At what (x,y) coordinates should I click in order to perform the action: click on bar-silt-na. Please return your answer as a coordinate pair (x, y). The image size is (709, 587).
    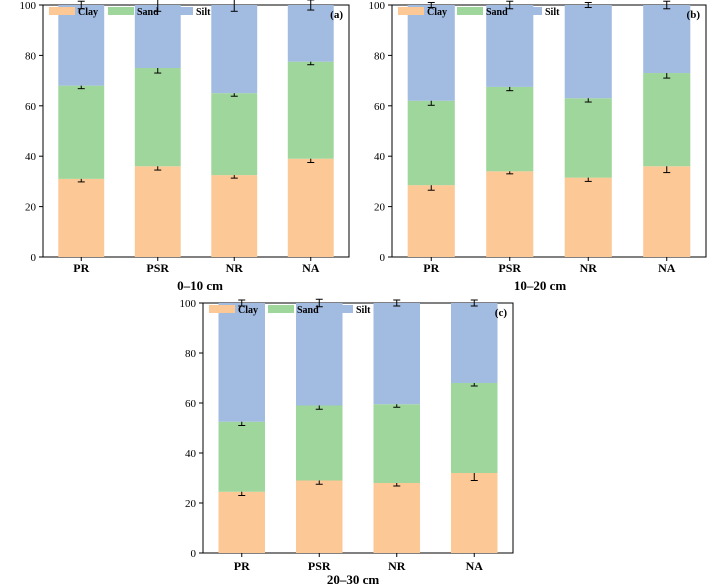
    Looking at the image, I should click on (310, 33).